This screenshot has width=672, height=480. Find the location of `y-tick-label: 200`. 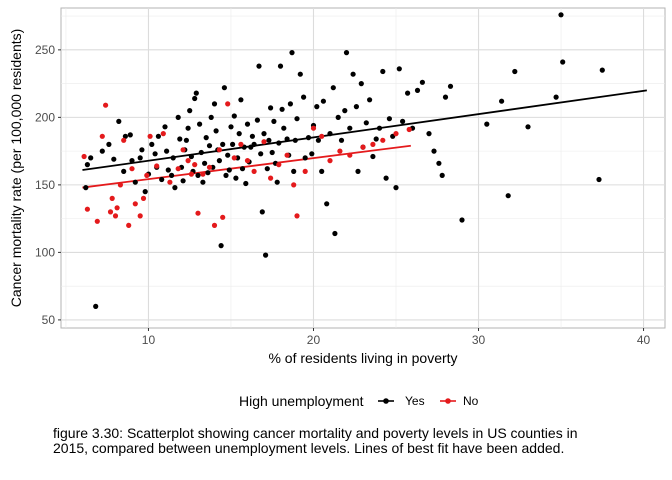

y-tick-label: 200 is located at coordinates (45, 117).